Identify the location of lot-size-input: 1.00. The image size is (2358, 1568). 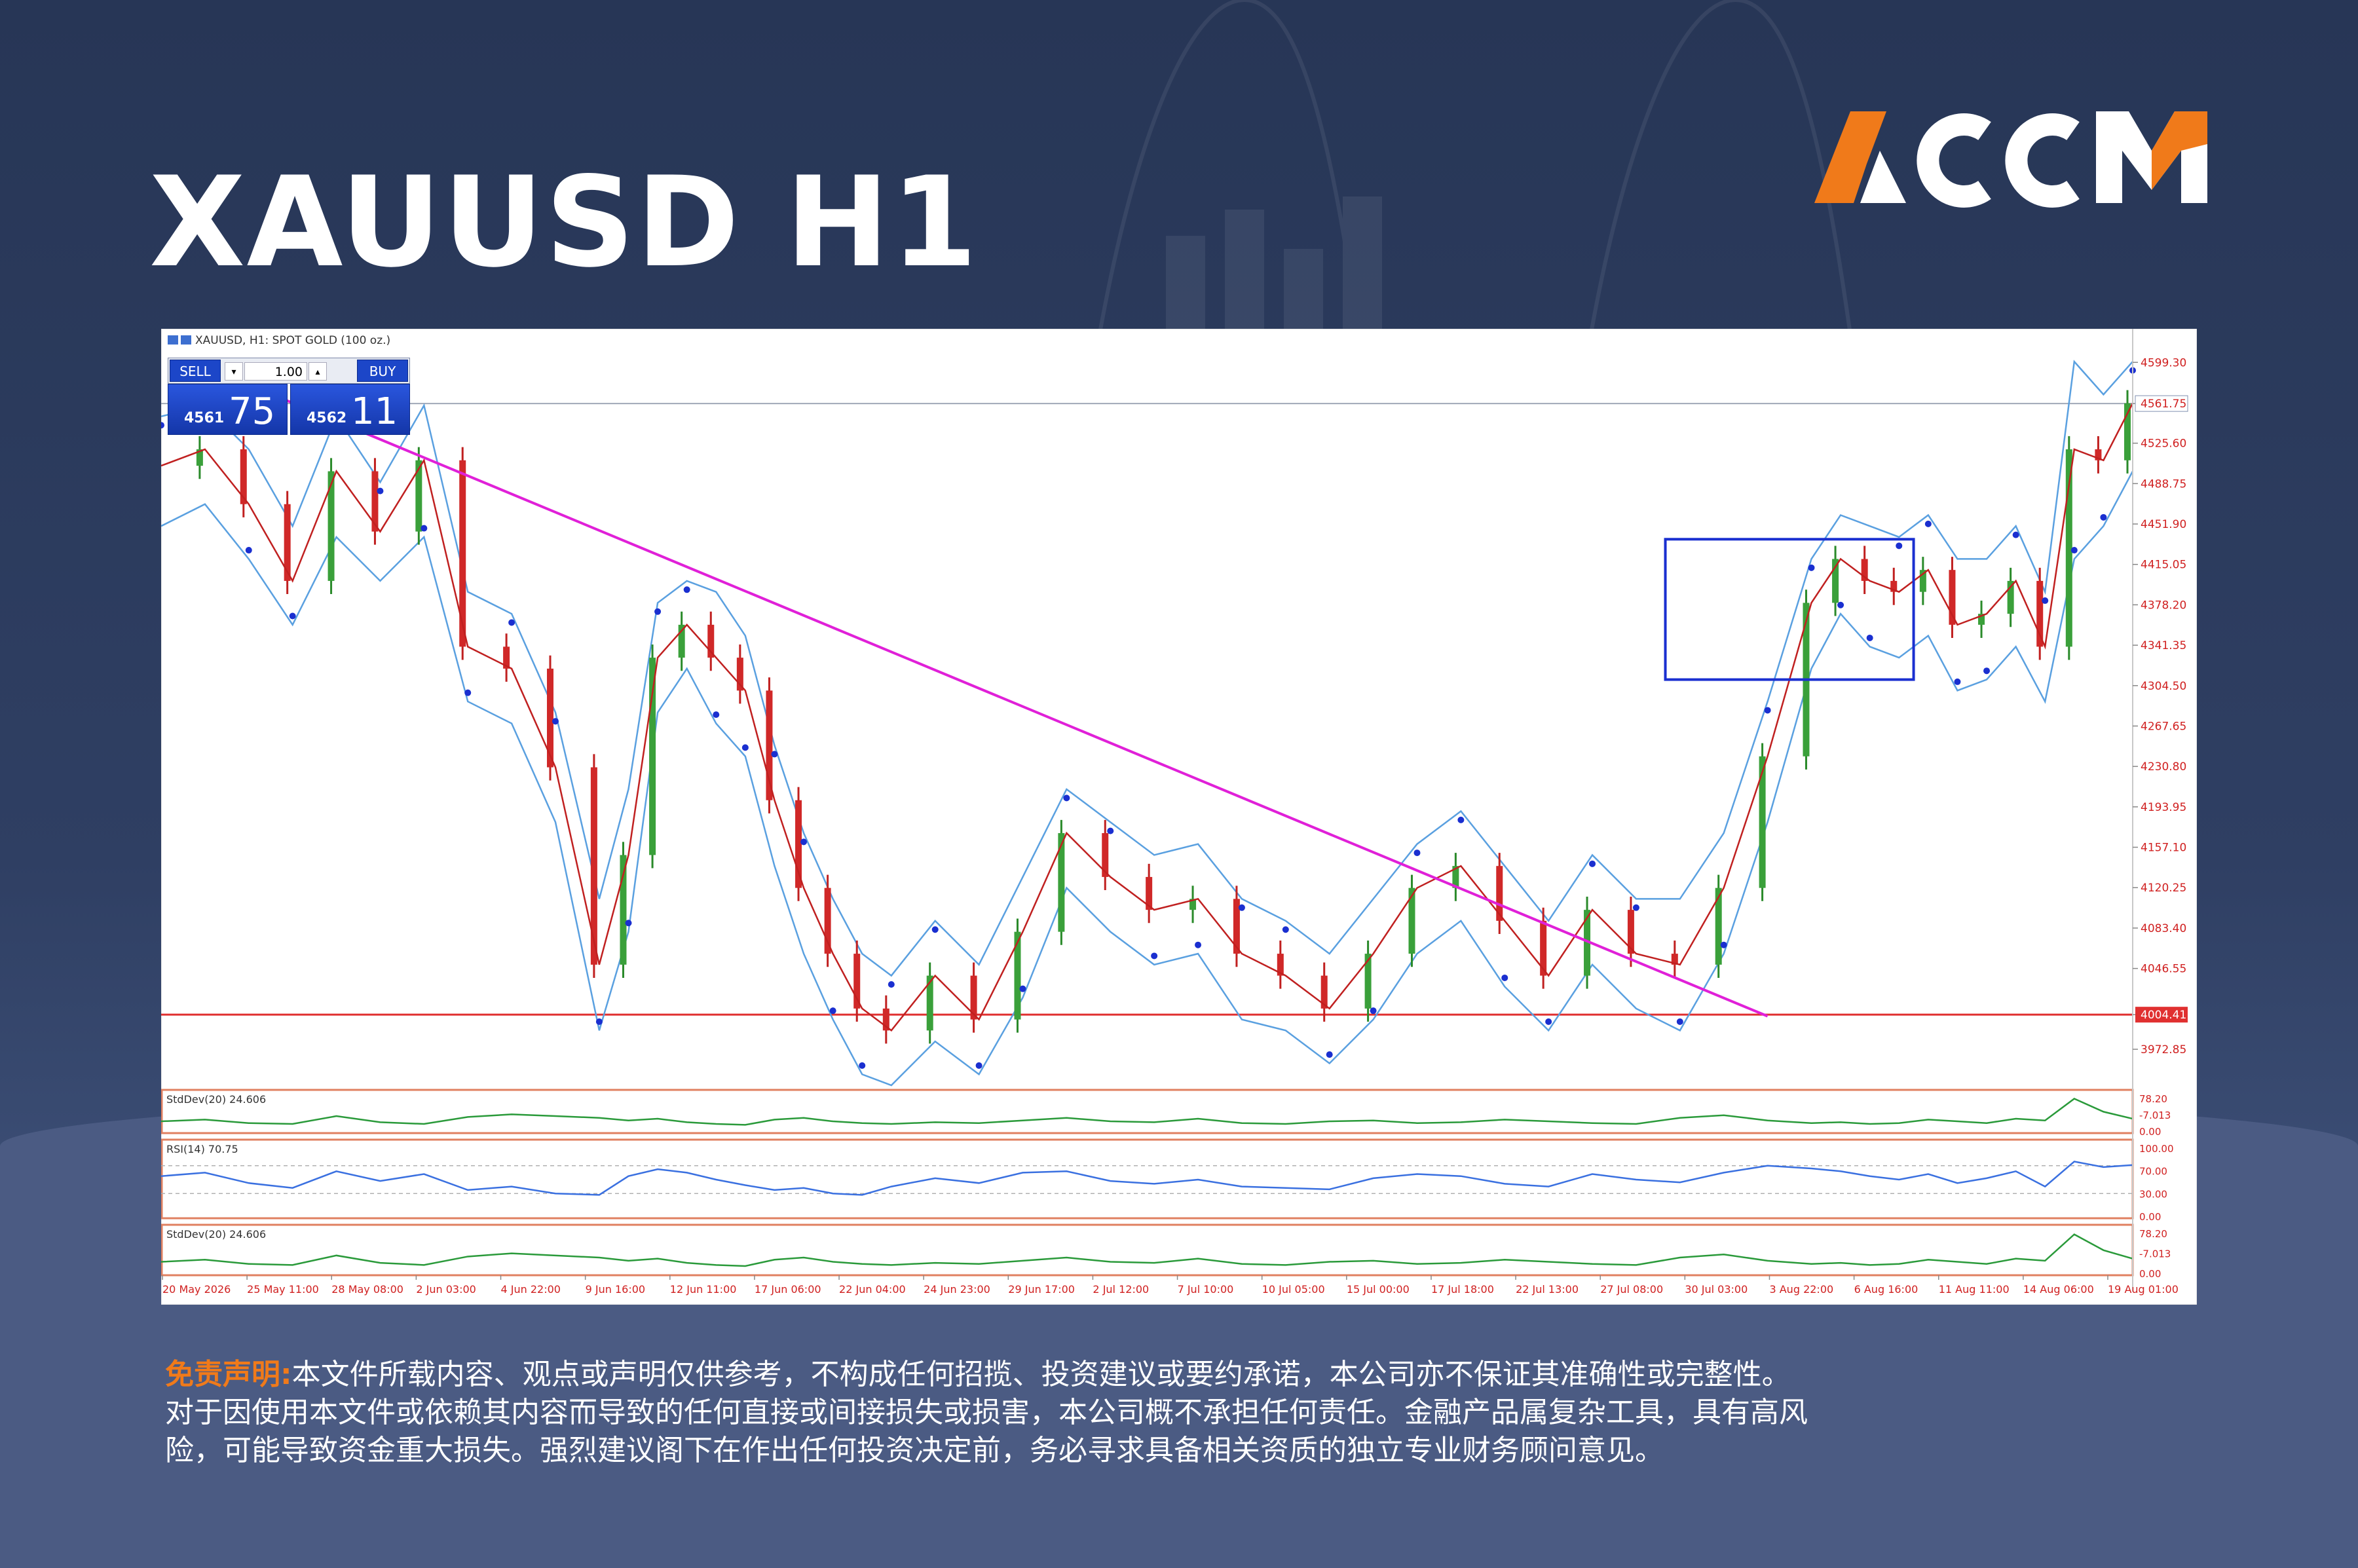
(275, 371).